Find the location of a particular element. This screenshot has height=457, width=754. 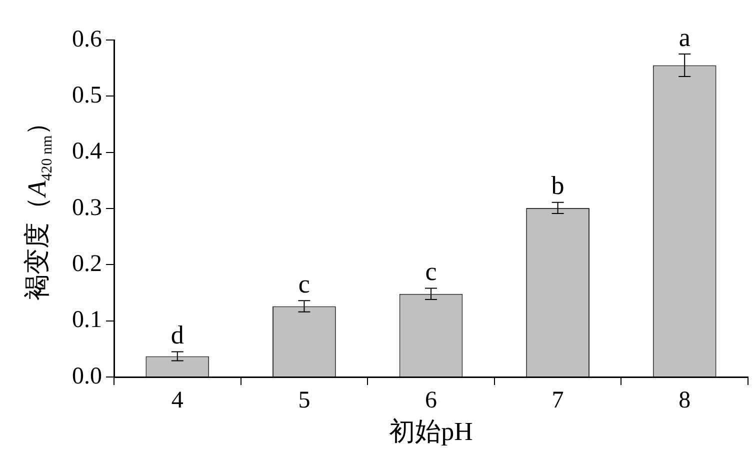

y-tick-label: 0.5 is located at coordinates (87, 95).